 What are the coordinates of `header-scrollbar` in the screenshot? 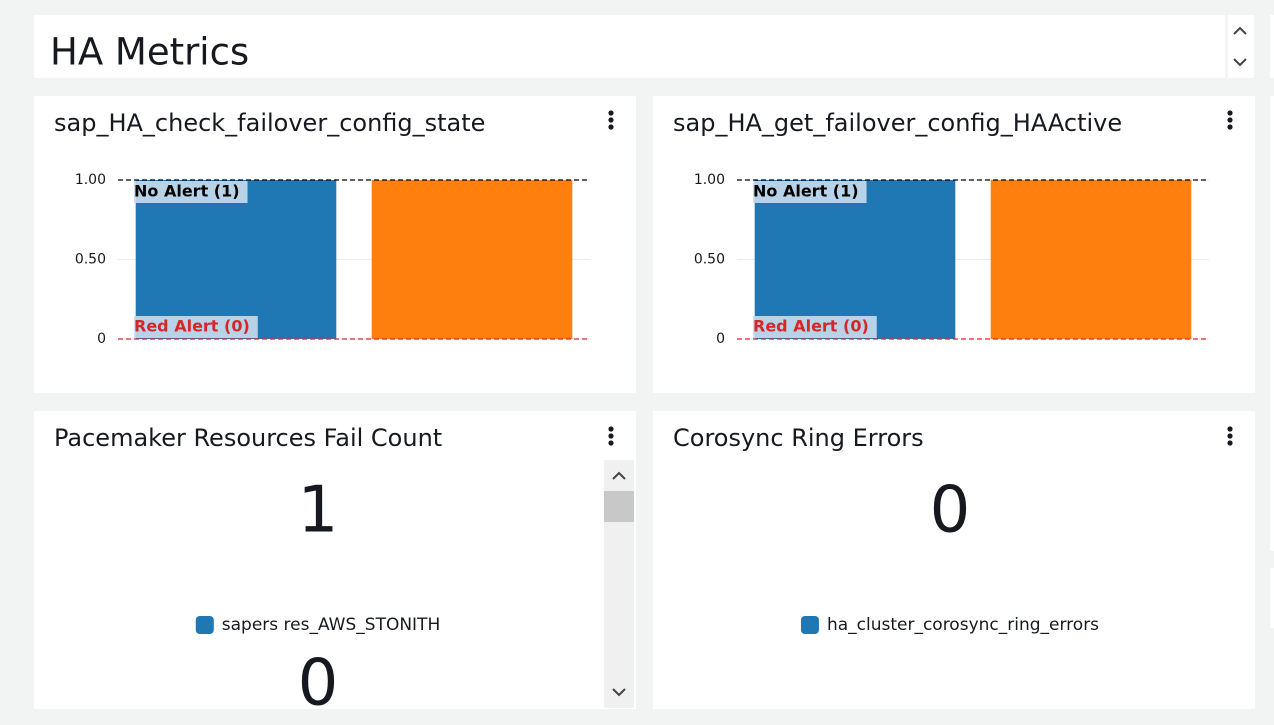 It's located at (1241, 46).